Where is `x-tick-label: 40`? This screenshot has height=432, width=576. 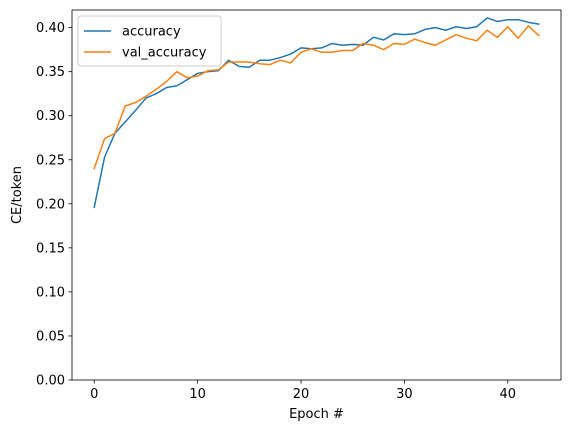
x-tick-label: 40 is located at coordinates (507, 394).